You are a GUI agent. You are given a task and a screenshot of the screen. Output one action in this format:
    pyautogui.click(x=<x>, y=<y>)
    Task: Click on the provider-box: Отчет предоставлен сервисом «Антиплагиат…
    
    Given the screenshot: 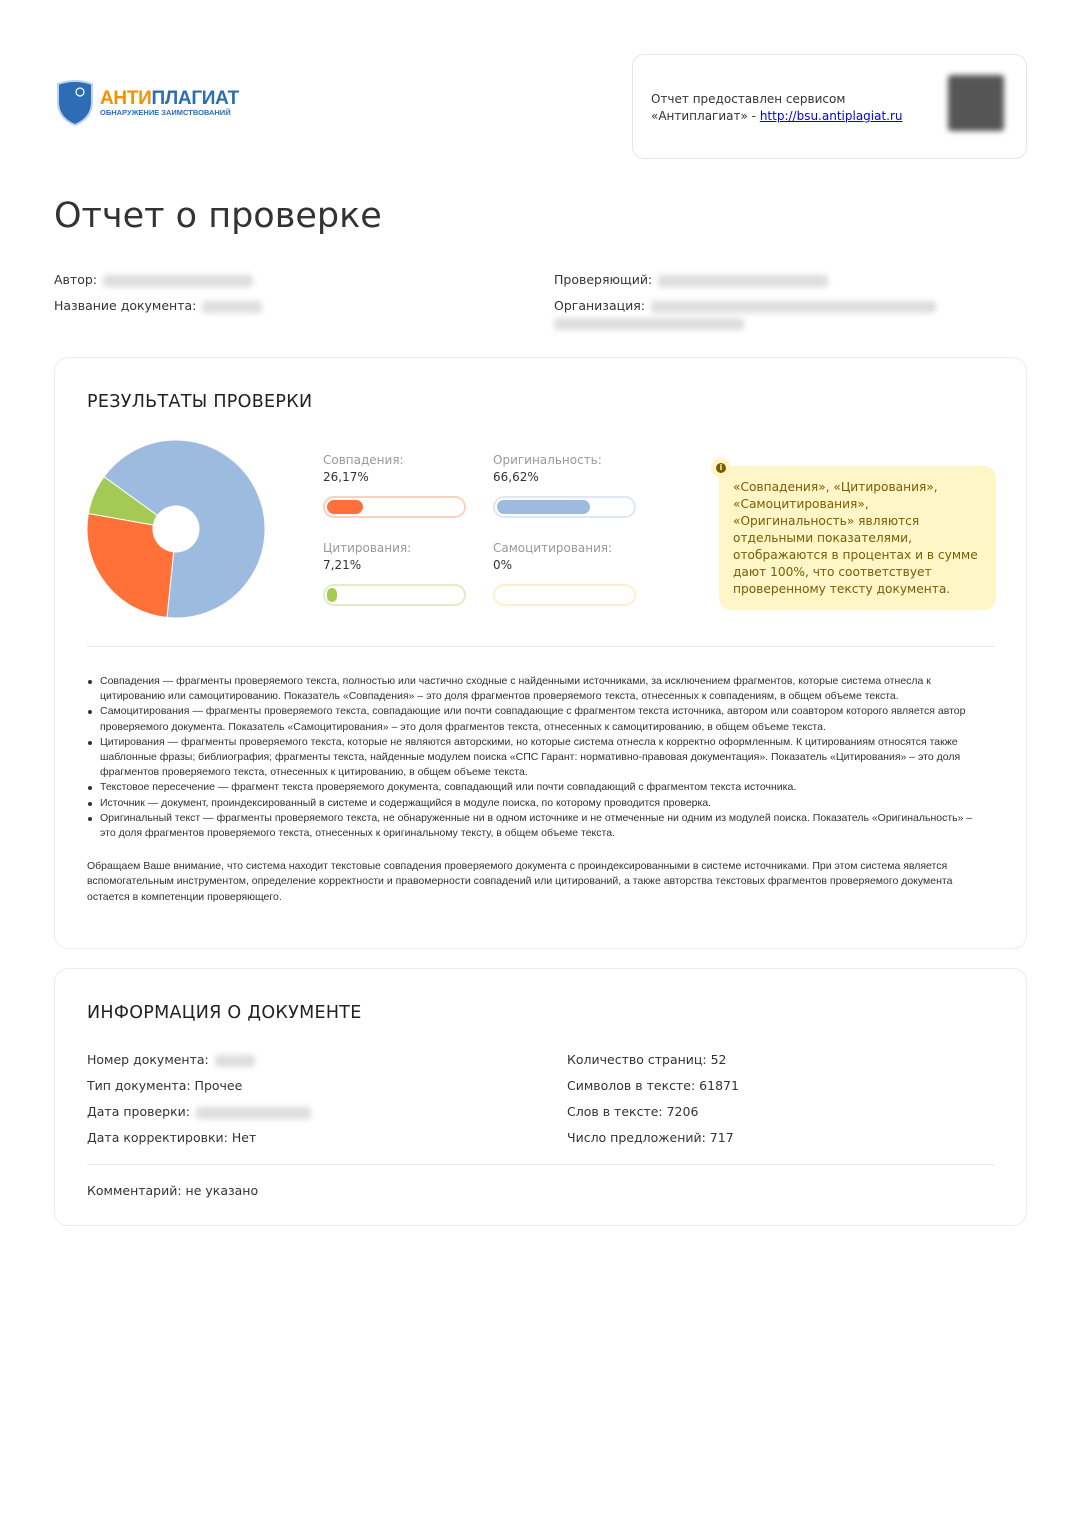 What is the action you would take?
    pyautogui.click(x=829, y=106)
    